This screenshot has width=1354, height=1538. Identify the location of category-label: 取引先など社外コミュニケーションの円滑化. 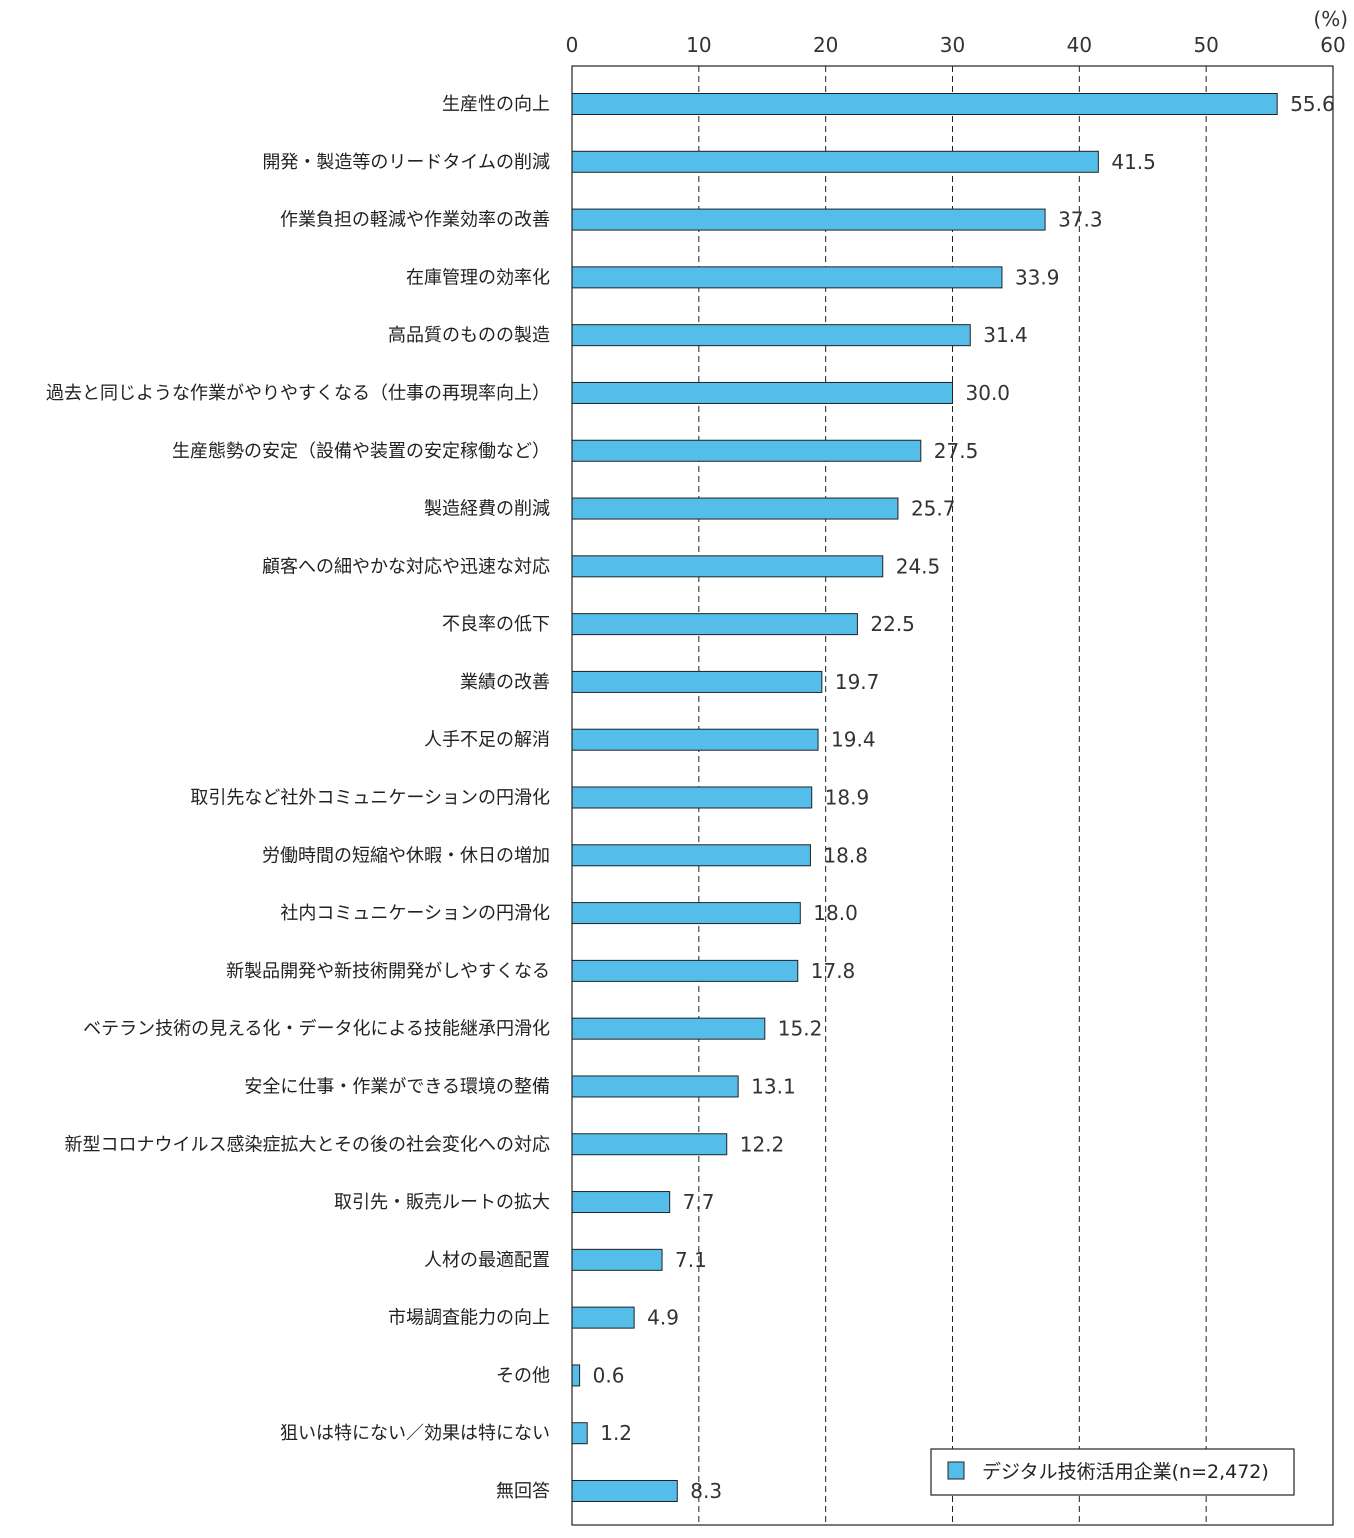
(370, 798).